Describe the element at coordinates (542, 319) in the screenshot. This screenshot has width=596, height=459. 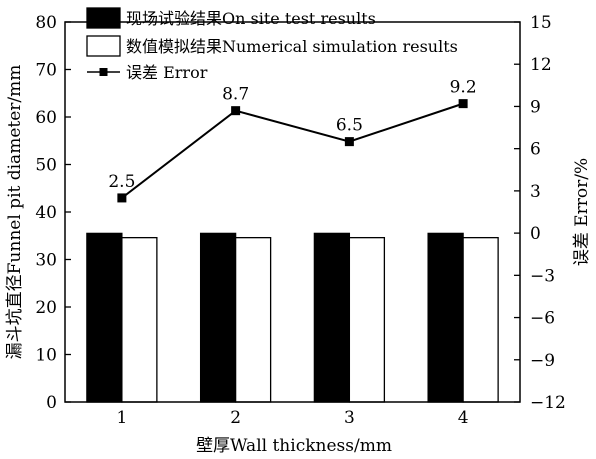
I see `y2-tick-label: −6` at that location.